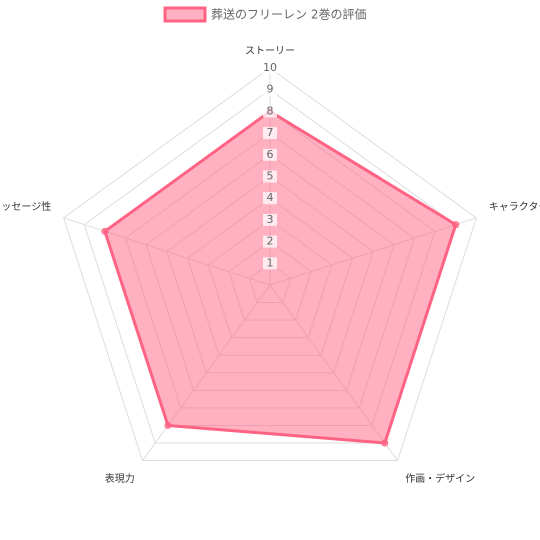 The height and width of the screenshot is (540, 540). I want to click on legend-swatch, so click(185, 14).